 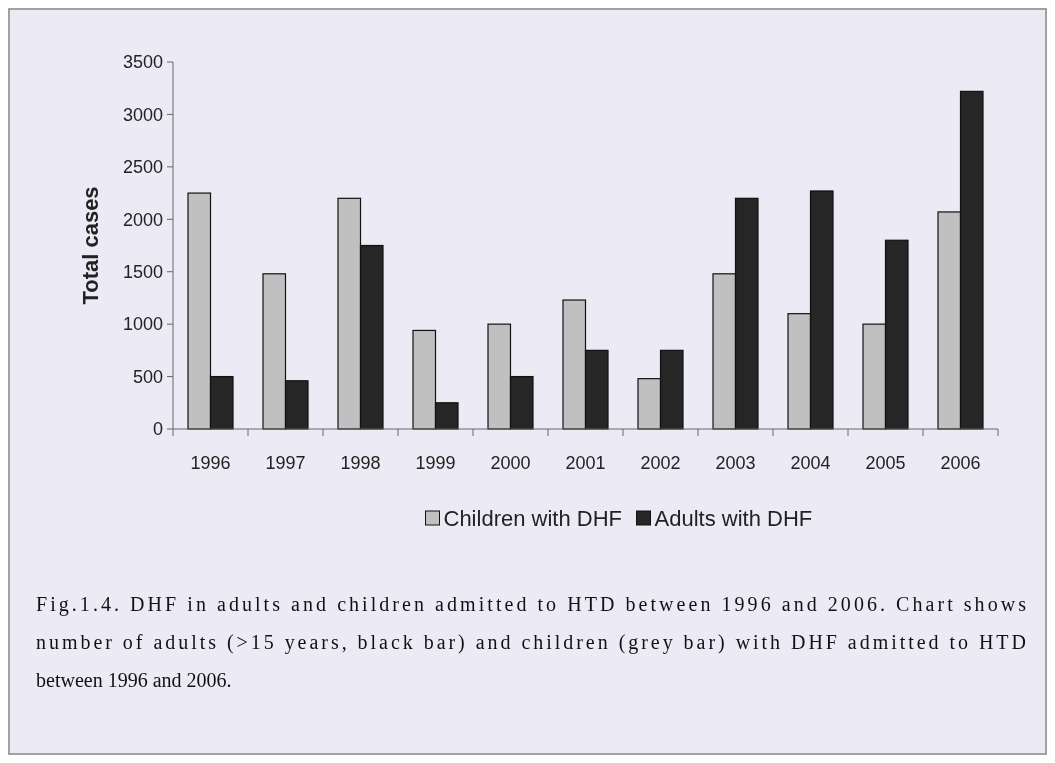 I want to click on y-tick-label: 0, so click(x=157, y=429).